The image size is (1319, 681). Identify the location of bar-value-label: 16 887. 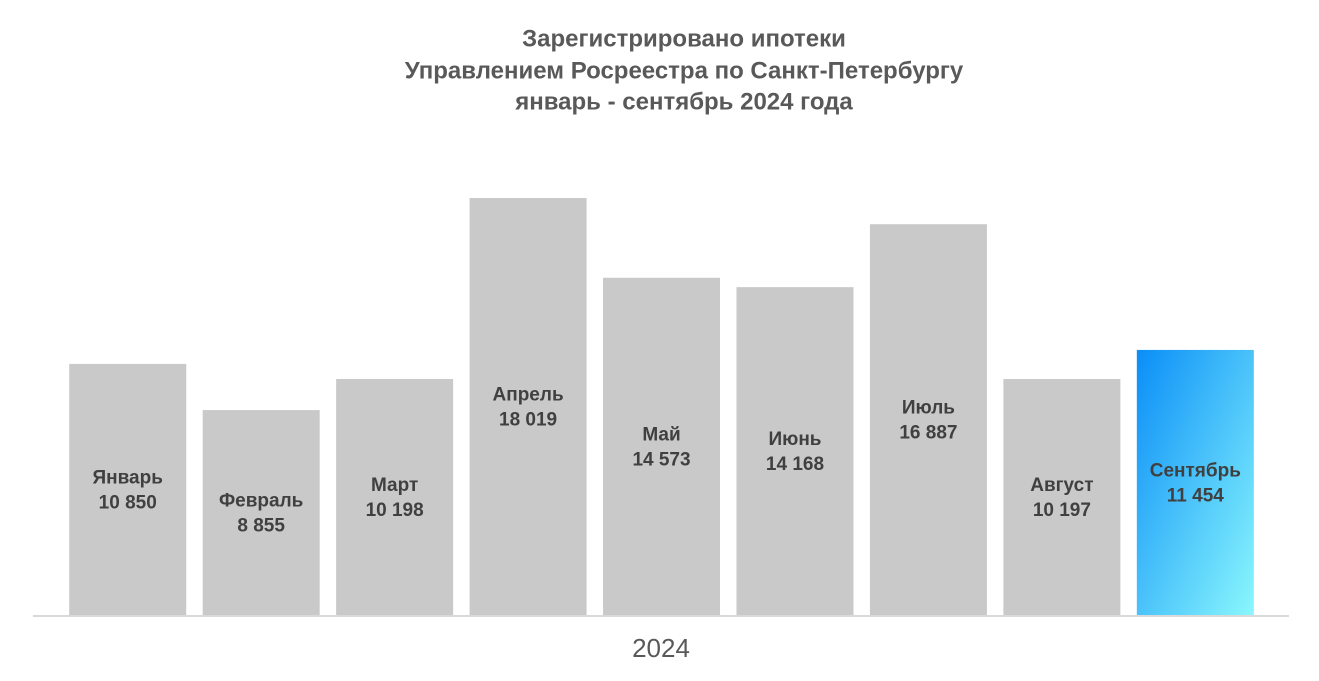
(928, 433).